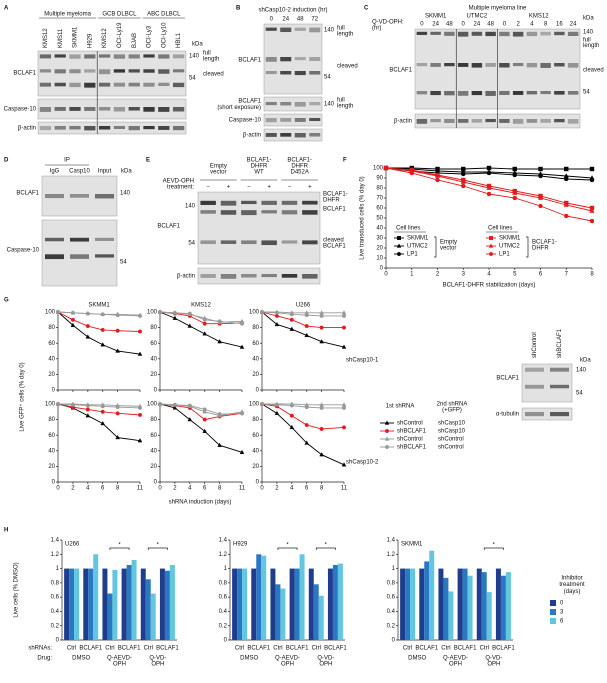 The width and height of the screenshot is (607, 683). What do you see at coordinates (119, 590) in the screenshot?
I see `axis` at bounding box center [119, 590].